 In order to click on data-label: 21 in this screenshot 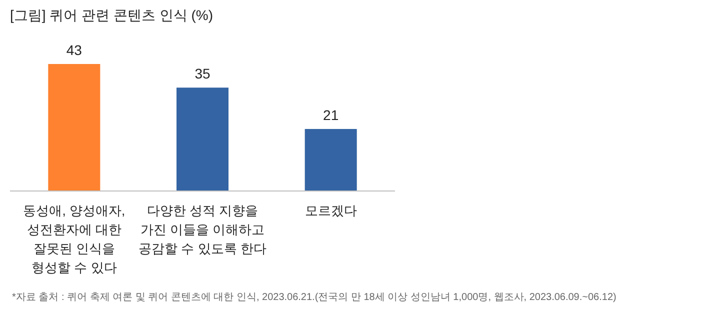, I will do `click(331, 114)`.